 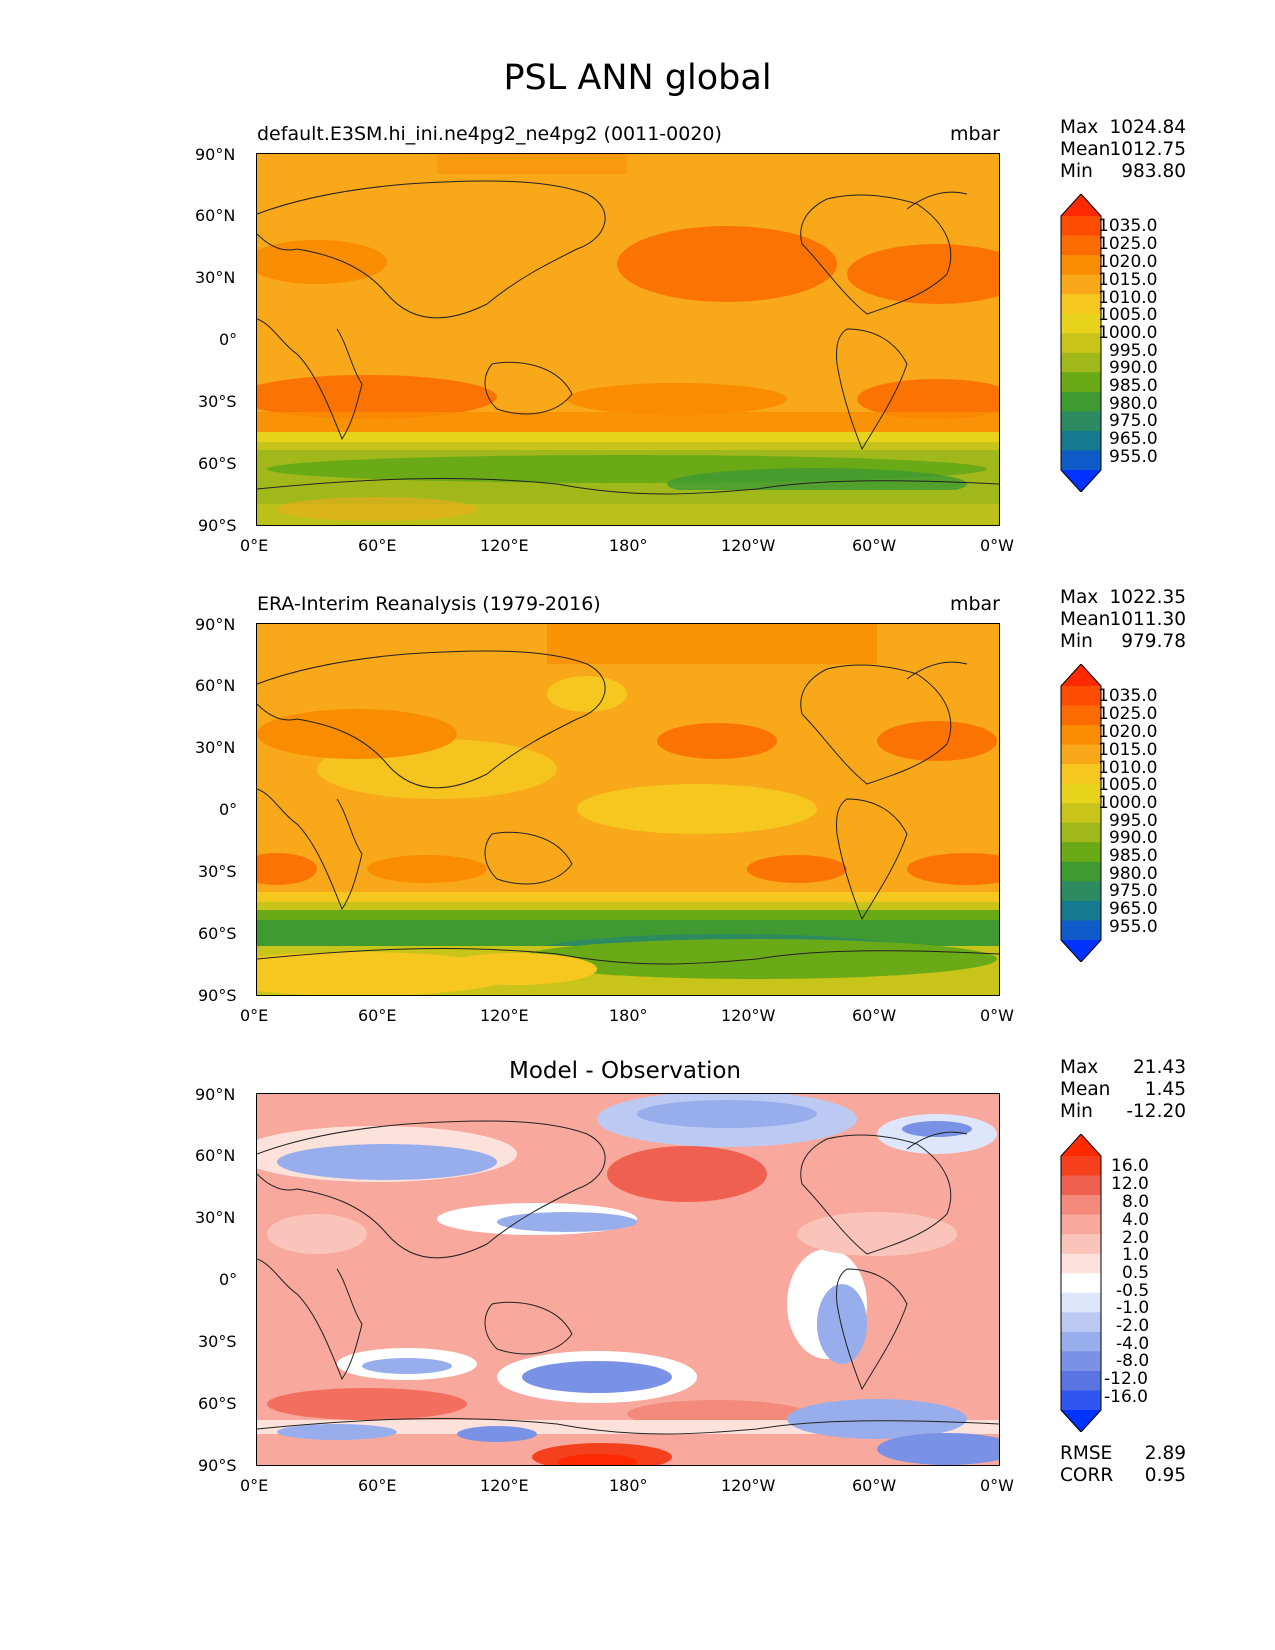 What do you see at coordinates (217, 525) in the screenshot?
I see `p1-ytick-90s: 90°S` at bounding box center [217, 525].